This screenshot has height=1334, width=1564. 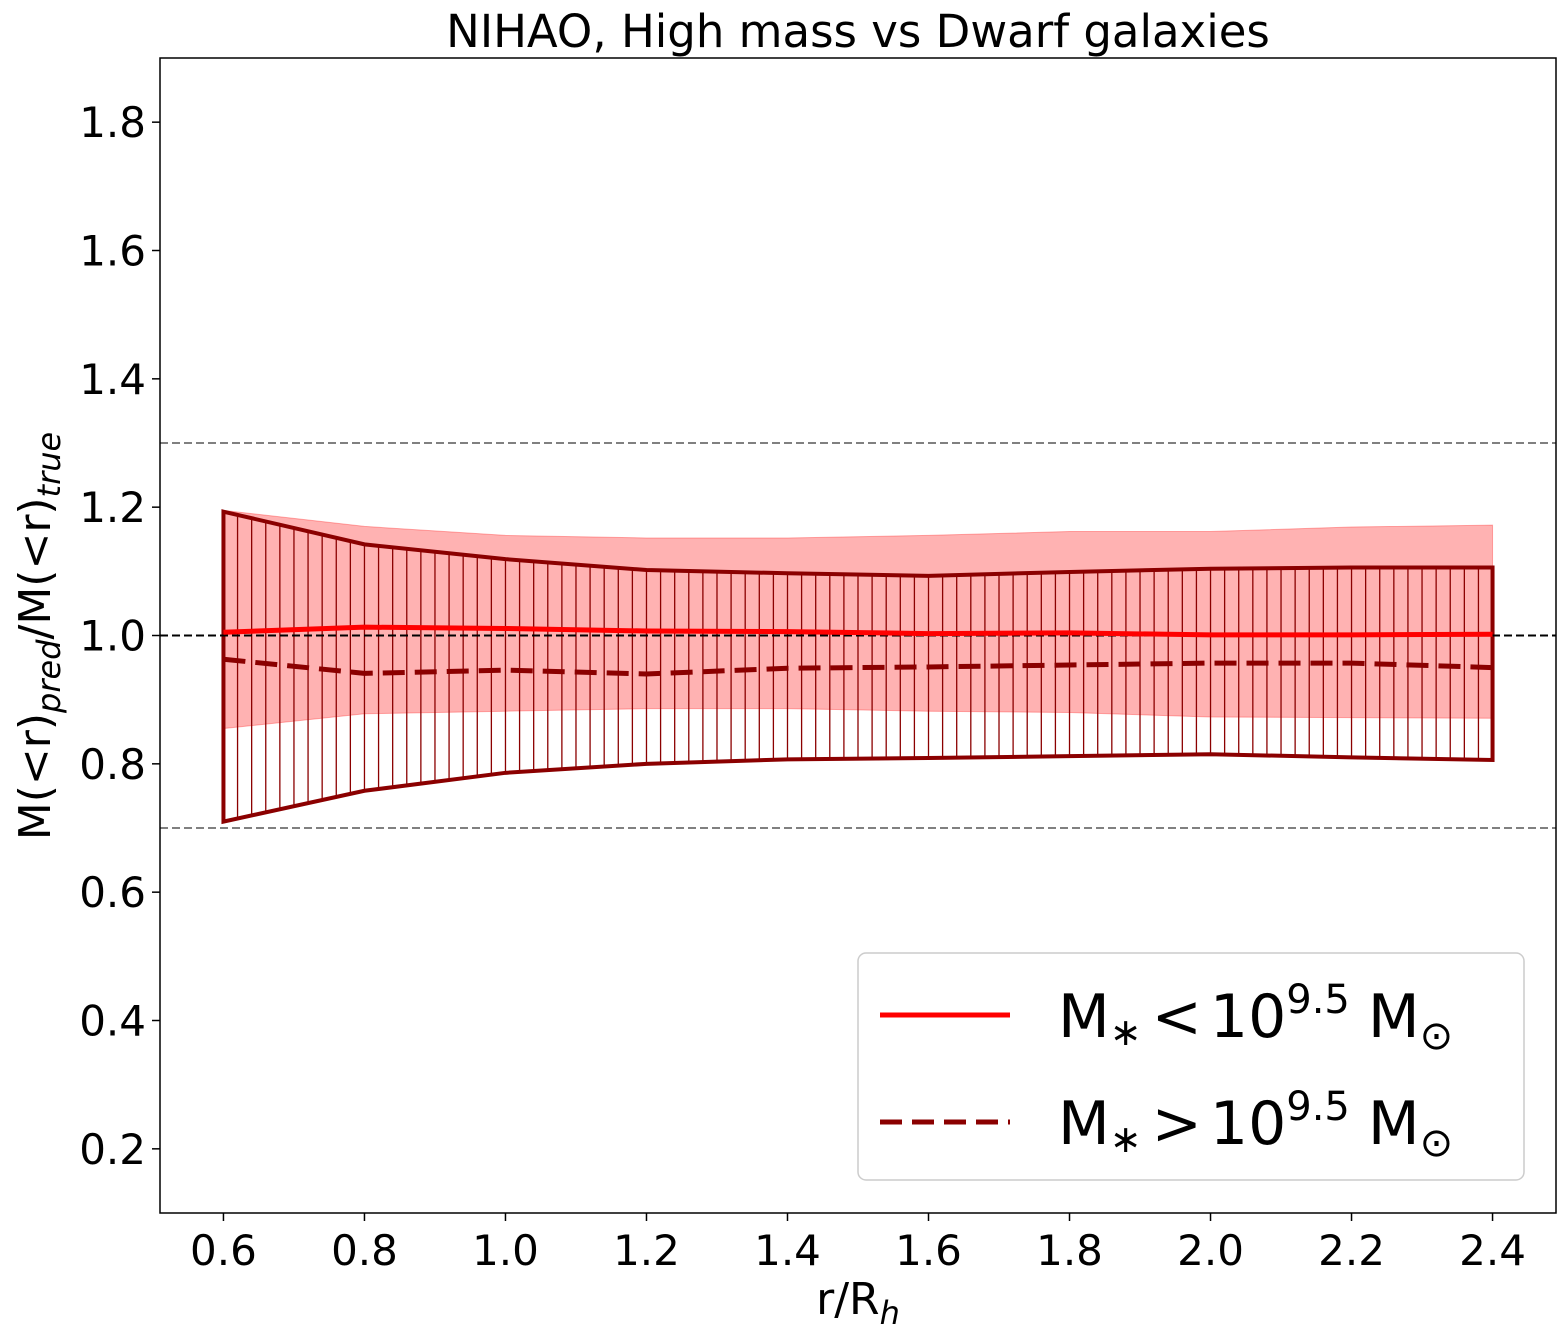 What do you see at coordinates (1255, 1018) in the screenshot?
I see `legend-label-low-mass: M∗ <109.5 M⊙` at bounding box center [1255, 1018].